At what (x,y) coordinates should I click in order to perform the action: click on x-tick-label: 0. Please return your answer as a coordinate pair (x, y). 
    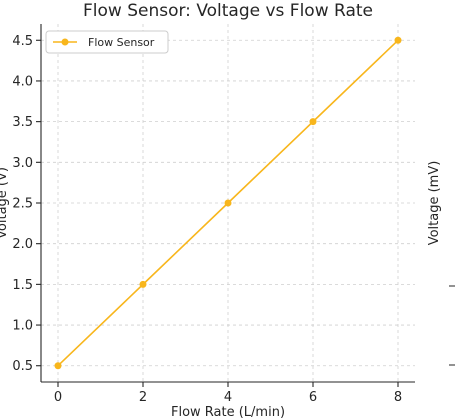
    Looking at the image, I should click on (58, 397).